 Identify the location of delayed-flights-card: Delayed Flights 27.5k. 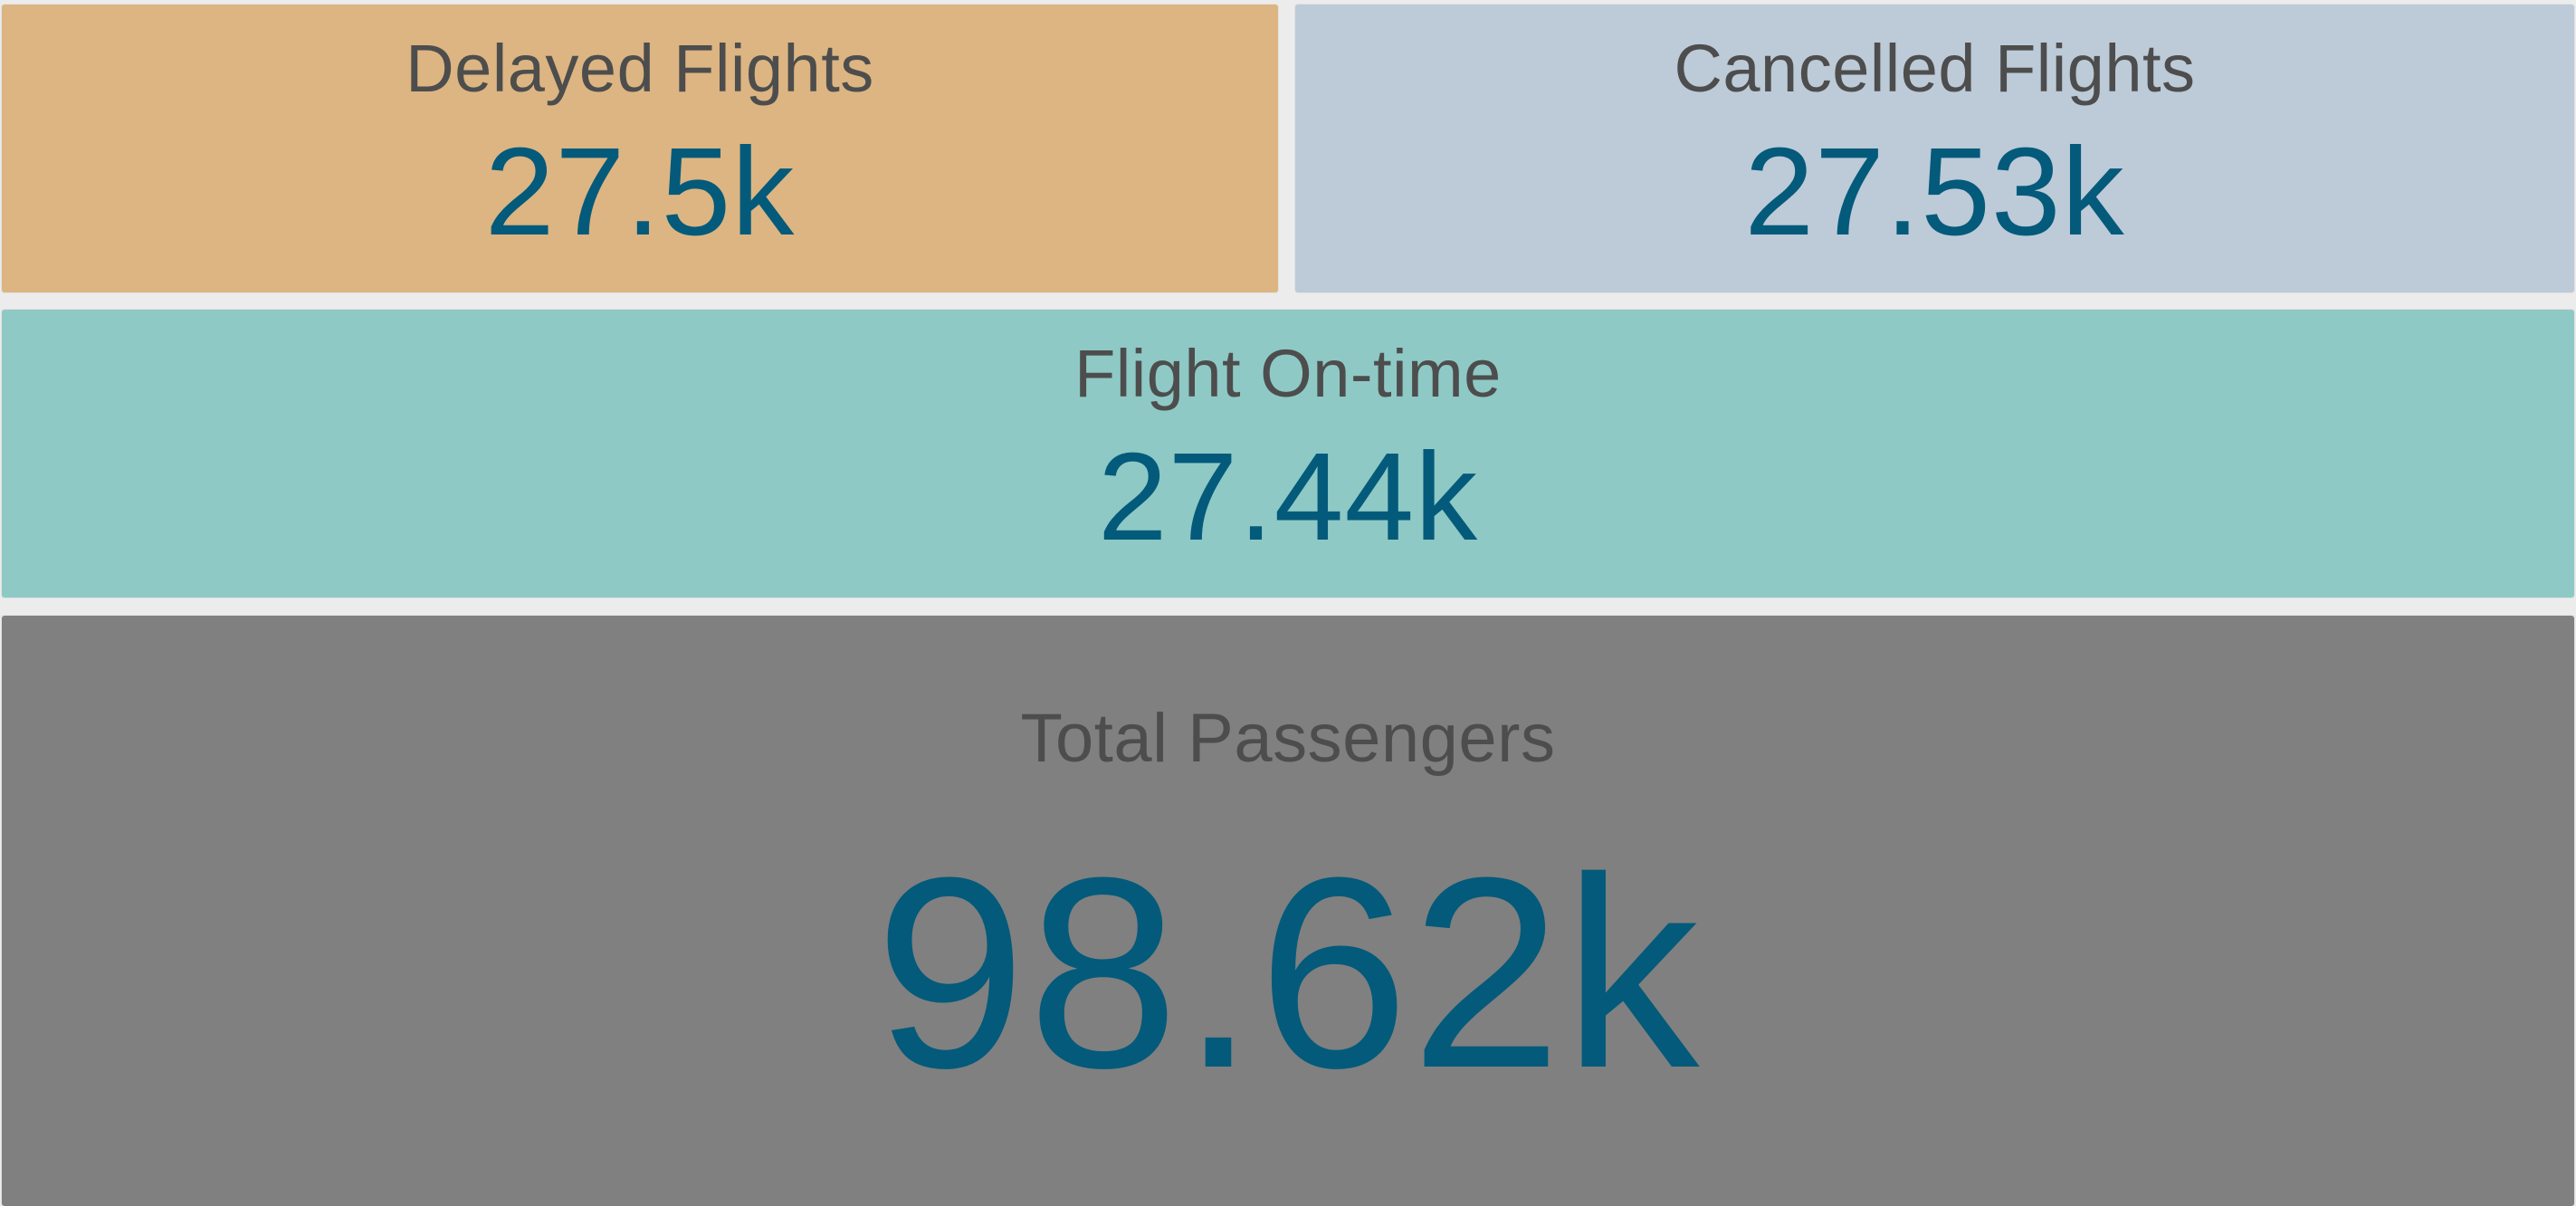
(640, 148).